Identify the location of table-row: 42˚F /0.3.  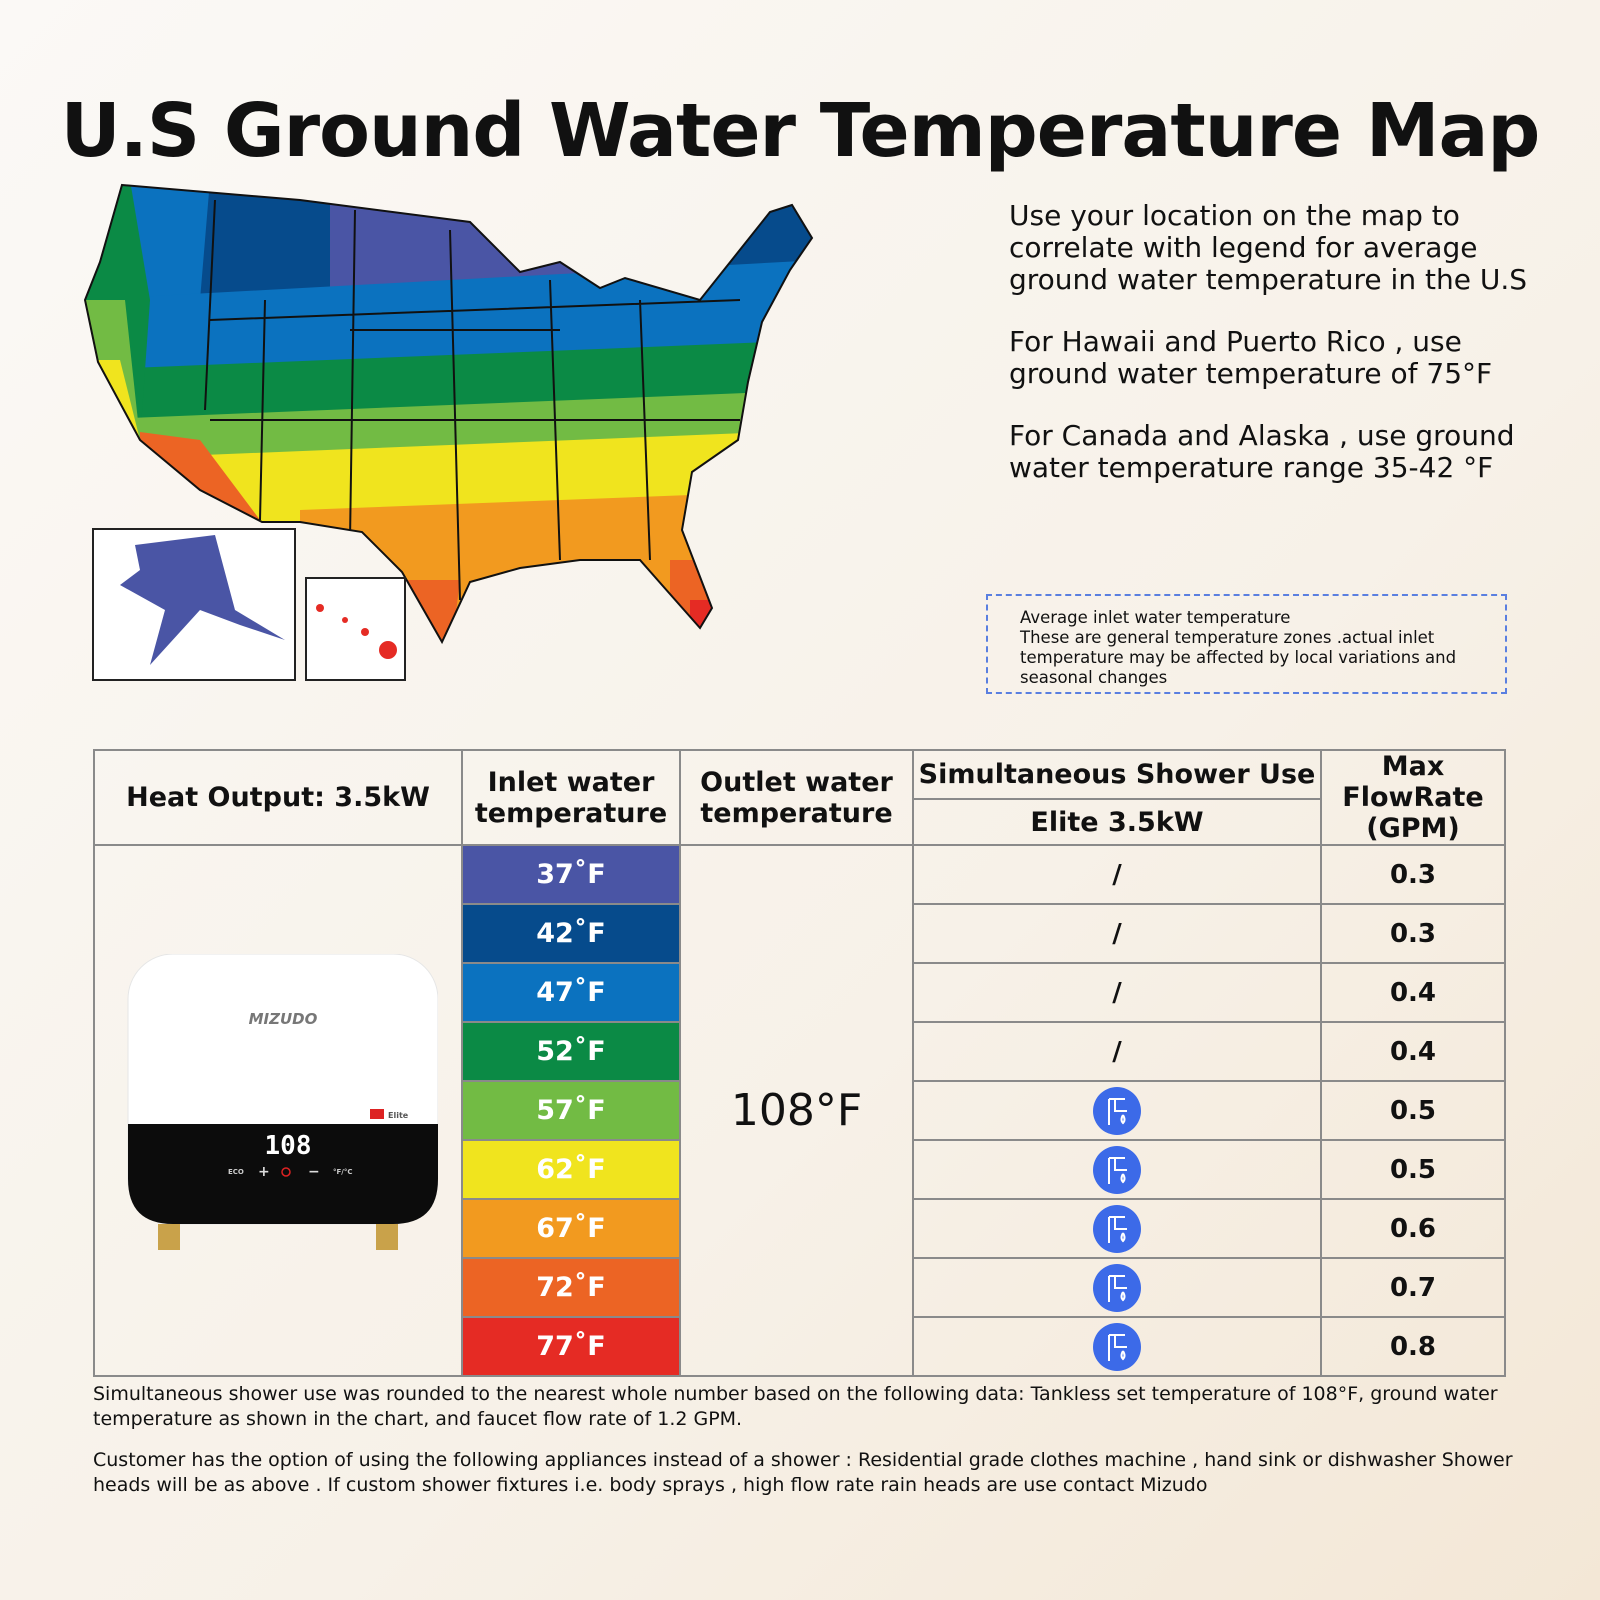
(800, 933).